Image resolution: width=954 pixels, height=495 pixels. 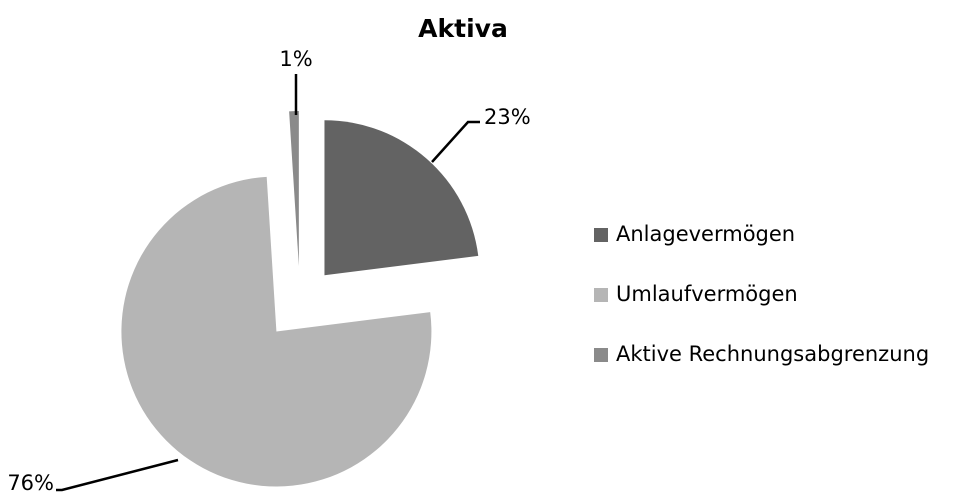 What do you see at coordinates (772, 354) in the screenshot?
I see `legend-label: Aktive Rechnungsabgrenzung` at bounding box center [772, 354].